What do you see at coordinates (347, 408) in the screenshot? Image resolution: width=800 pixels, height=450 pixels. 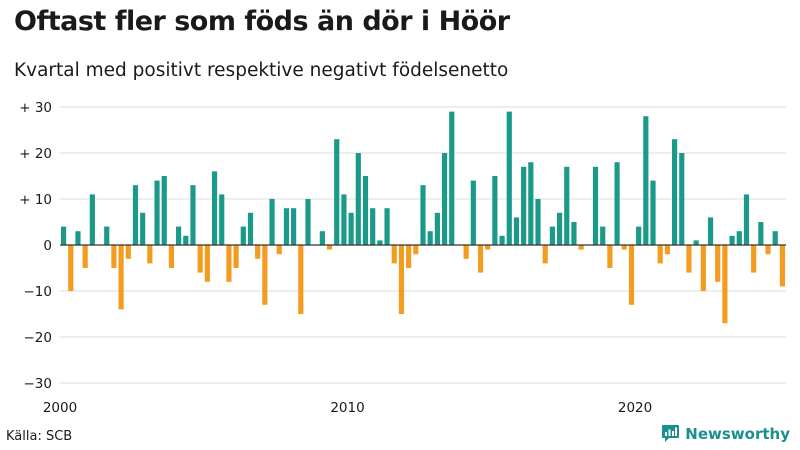 I see `x-tick-label: 2010` at bounding box center [347, 408].